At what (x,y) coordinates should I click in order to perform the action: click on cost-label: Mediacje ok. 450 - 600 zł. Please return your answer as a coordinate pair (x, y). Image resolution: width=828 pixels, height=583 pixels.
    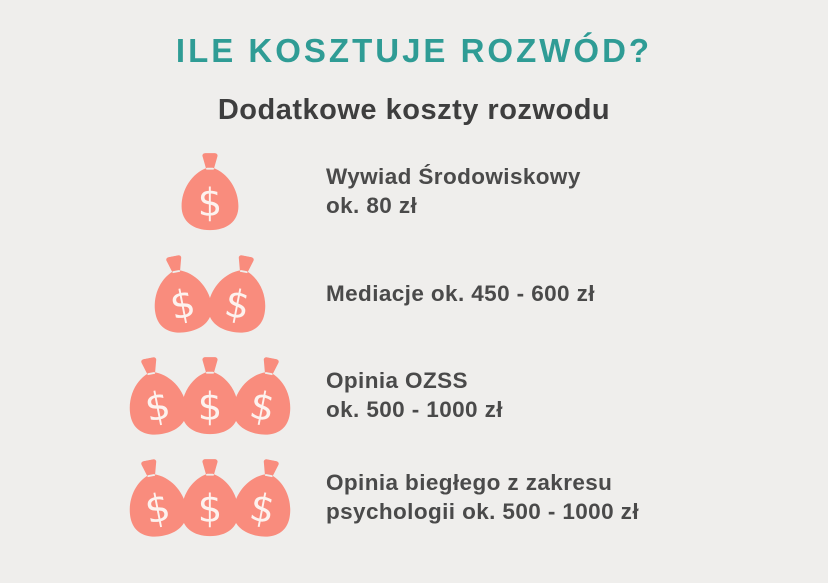
    Looking at the image, I should click on (460, 294).